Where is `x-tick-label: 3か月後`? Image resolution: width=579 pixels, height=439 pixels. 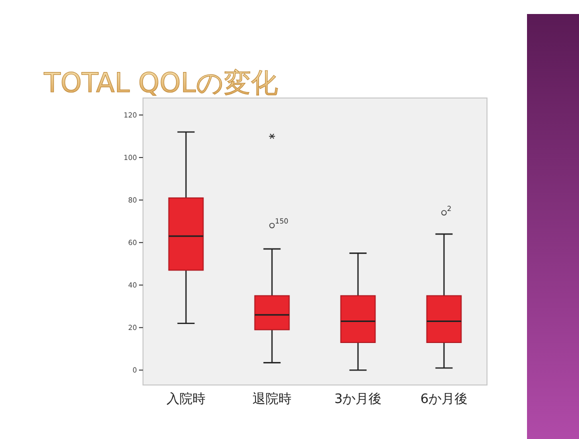 x-tick-label: 3か月後 is located at coordinates (358, 399).